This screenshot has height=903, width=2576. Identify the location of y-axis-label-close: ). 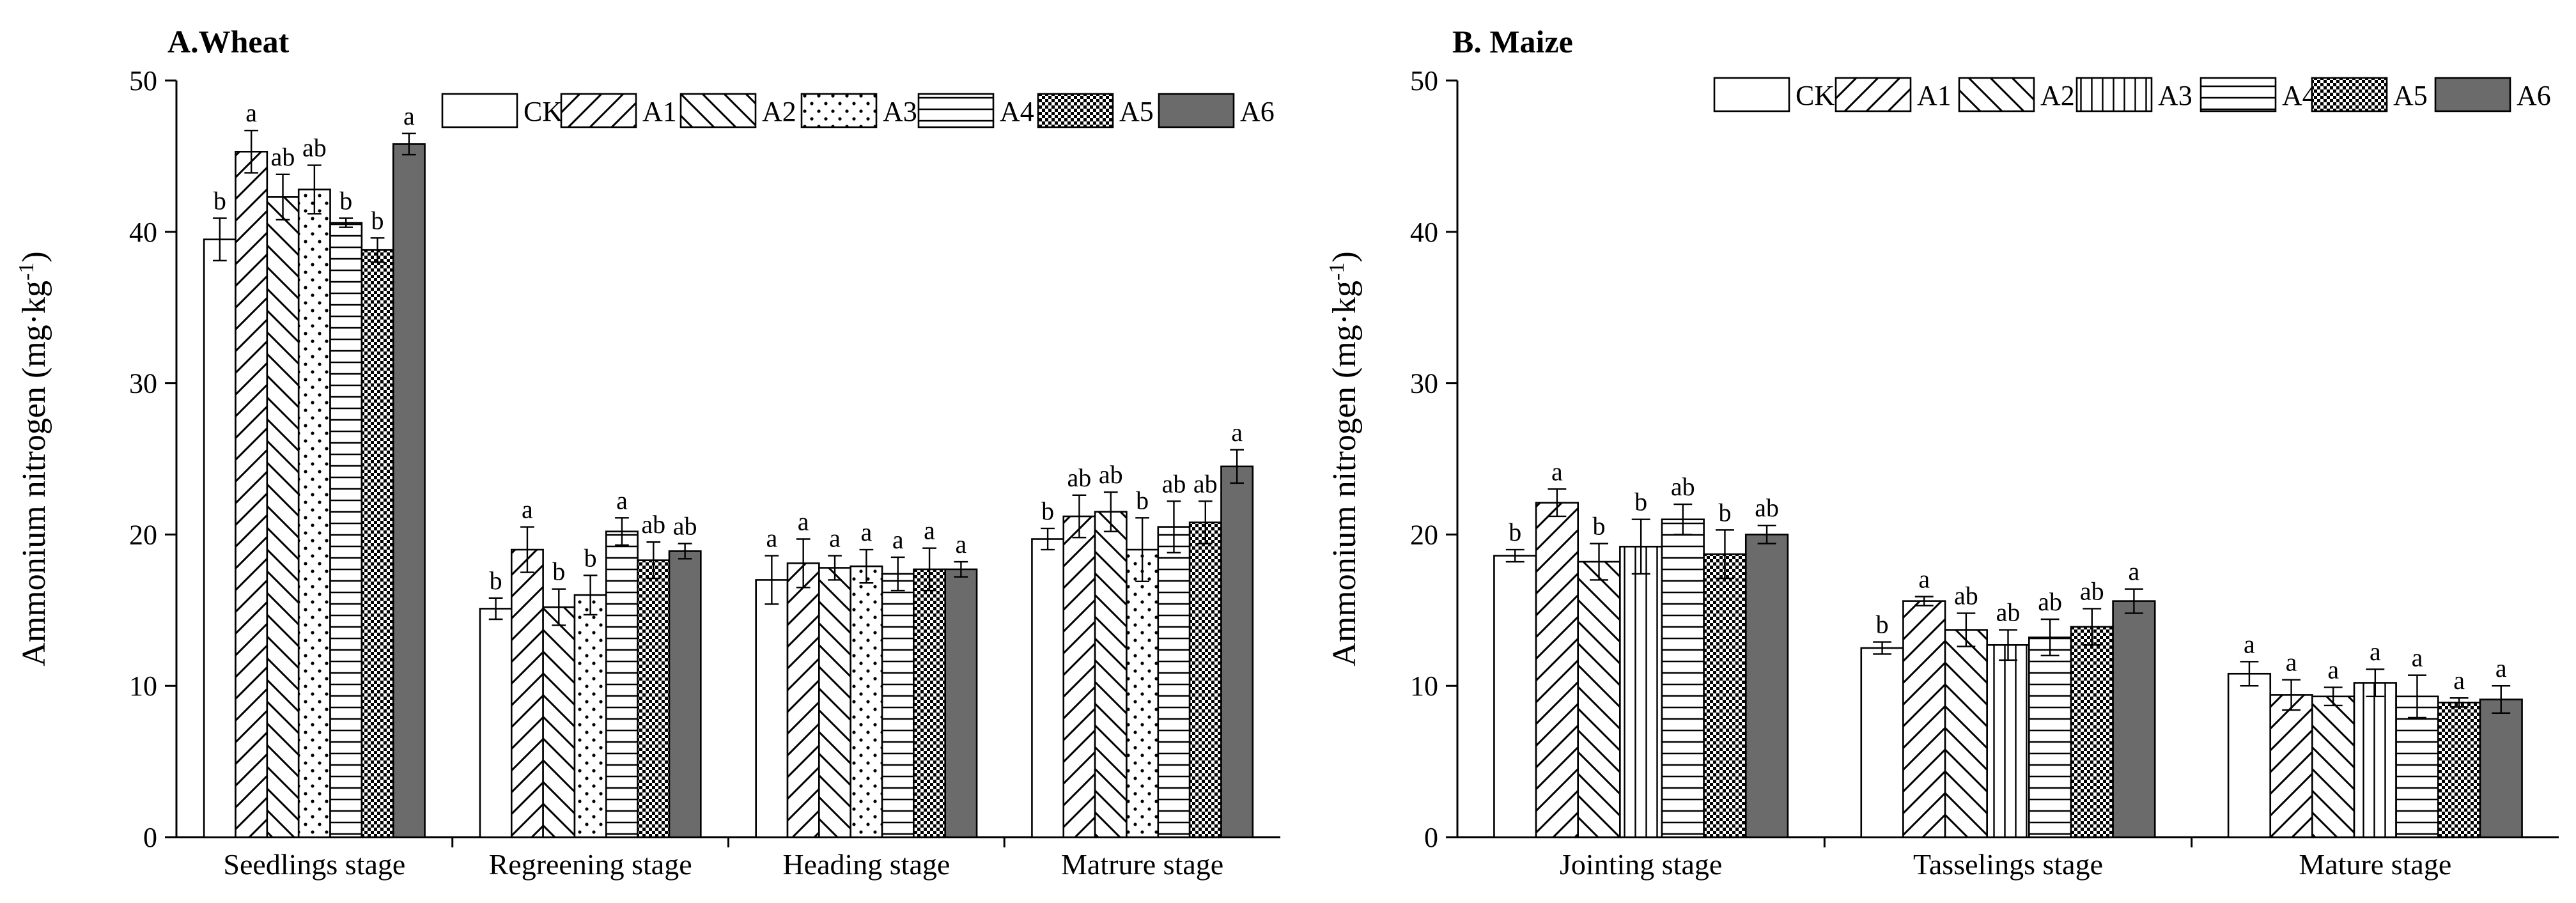
(34, 256).